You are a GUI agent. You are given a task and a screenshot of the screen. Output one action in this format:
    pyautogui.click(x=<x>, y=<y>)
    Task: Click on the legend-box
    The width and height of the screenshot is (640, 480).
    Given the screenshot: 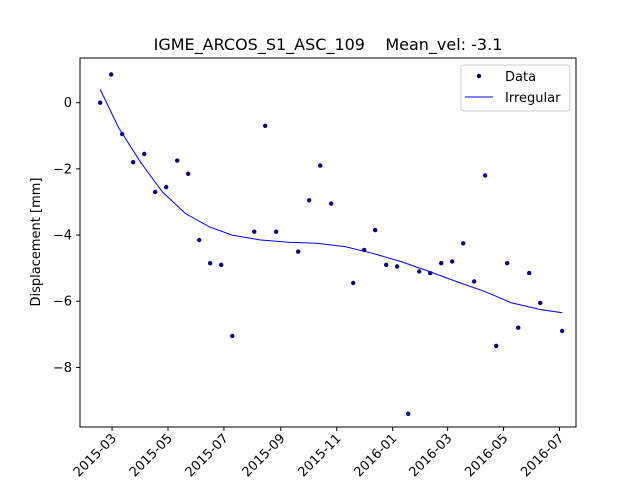 What is the action you would take?
    pyautogui.click(x=515, y=88)
    